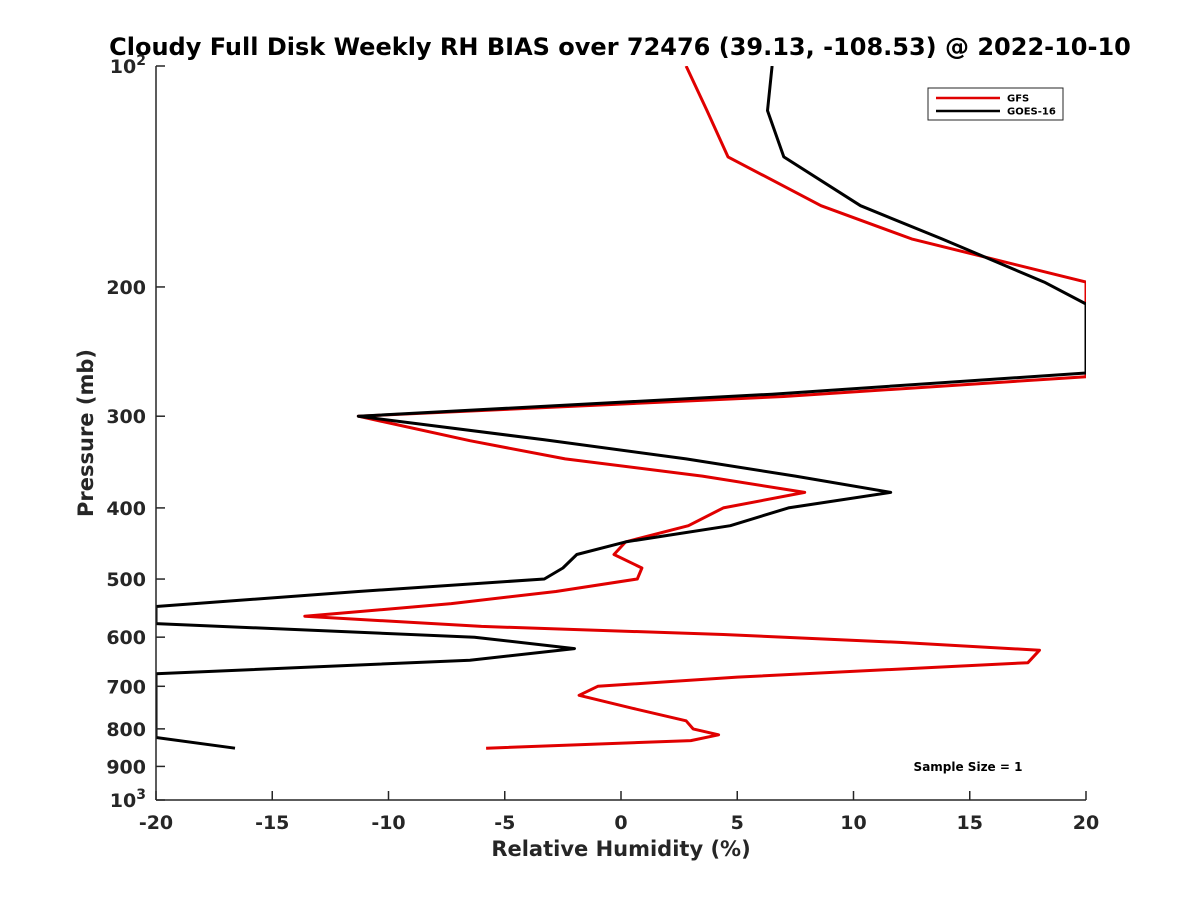 This screenshot has height=900, width=1200. I want to click on x-ticks: -20 -15 -10 -5 0 5 10 15 20, so click(619, 812).